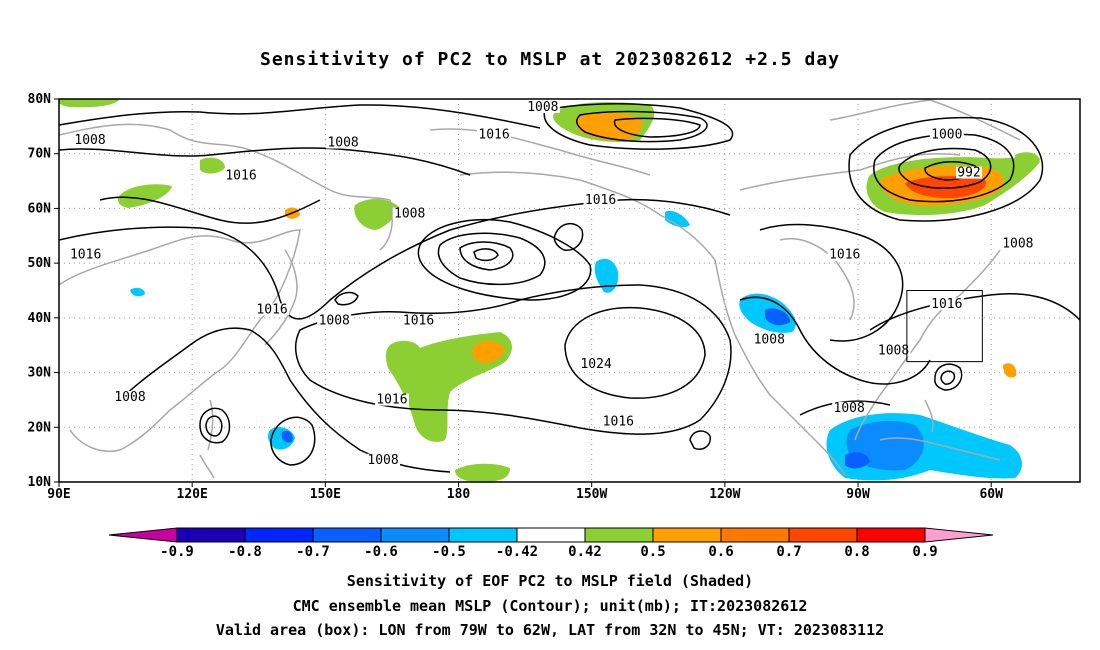 The image size is (1100, 650). Describe the element at coordinates (459, 494) in the screenshot. I see `lon-tick-label: 180` at that location.